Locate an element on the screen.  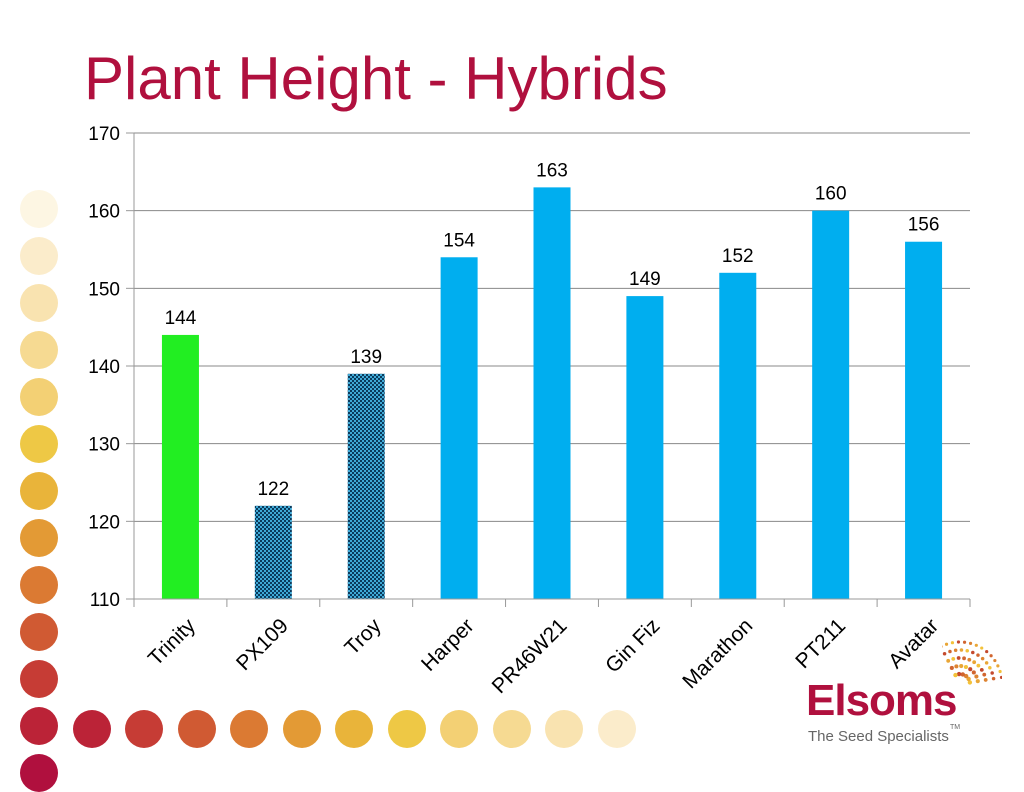
bar-gin-fiz is located at coordinates (645, 447).